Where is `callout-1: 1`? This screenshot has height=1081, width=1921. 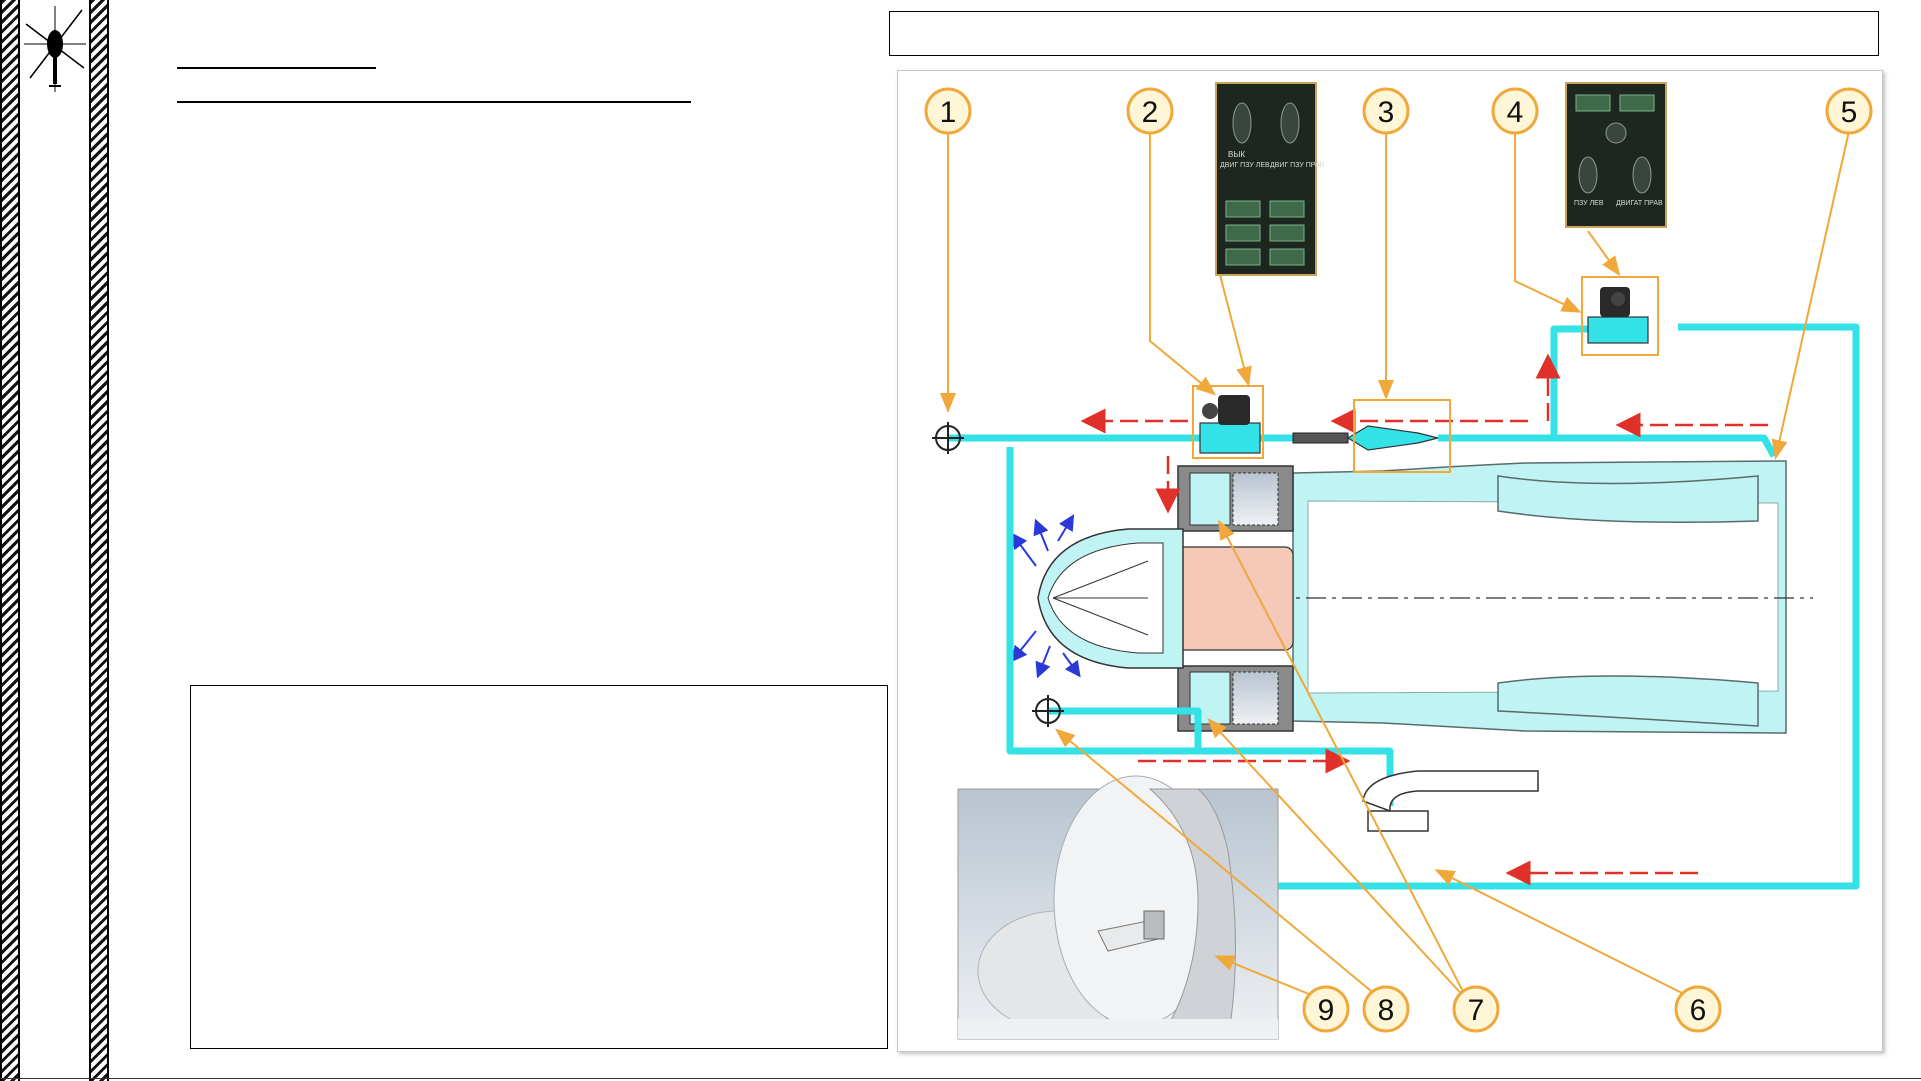
callout-1: 1 is located at coordinates (948, 111).